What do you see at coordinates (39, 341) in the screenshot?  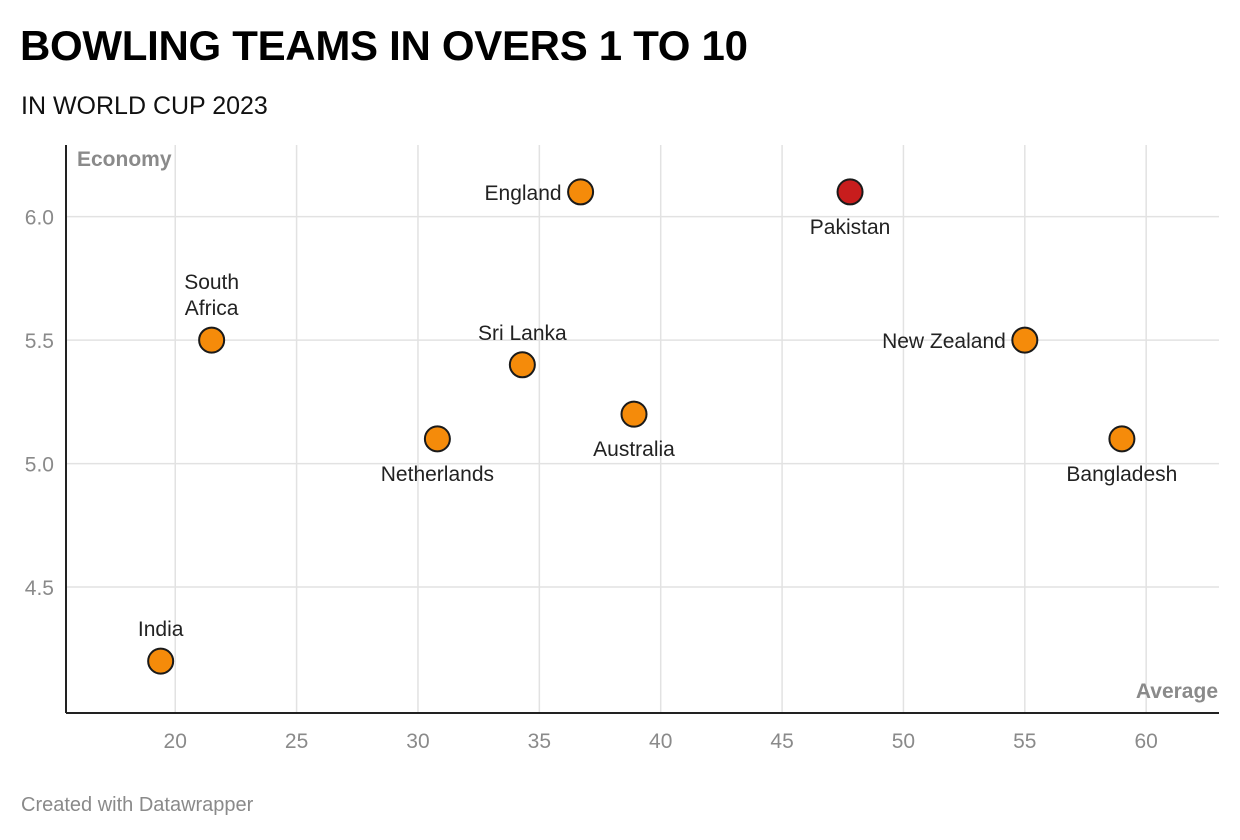 I see `y-tick-label: 5.5` at bounding box center [39, 341].